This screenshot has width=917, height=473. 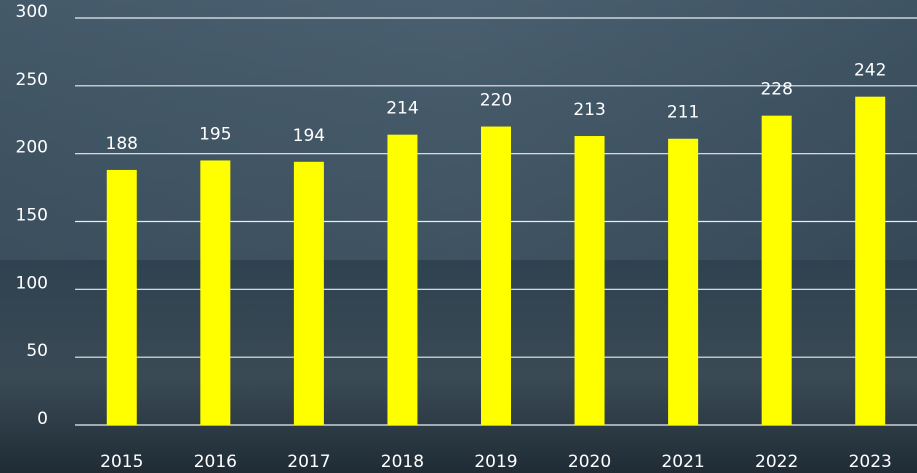 I want to click on value-label: 220, so click(x=496, y=101).